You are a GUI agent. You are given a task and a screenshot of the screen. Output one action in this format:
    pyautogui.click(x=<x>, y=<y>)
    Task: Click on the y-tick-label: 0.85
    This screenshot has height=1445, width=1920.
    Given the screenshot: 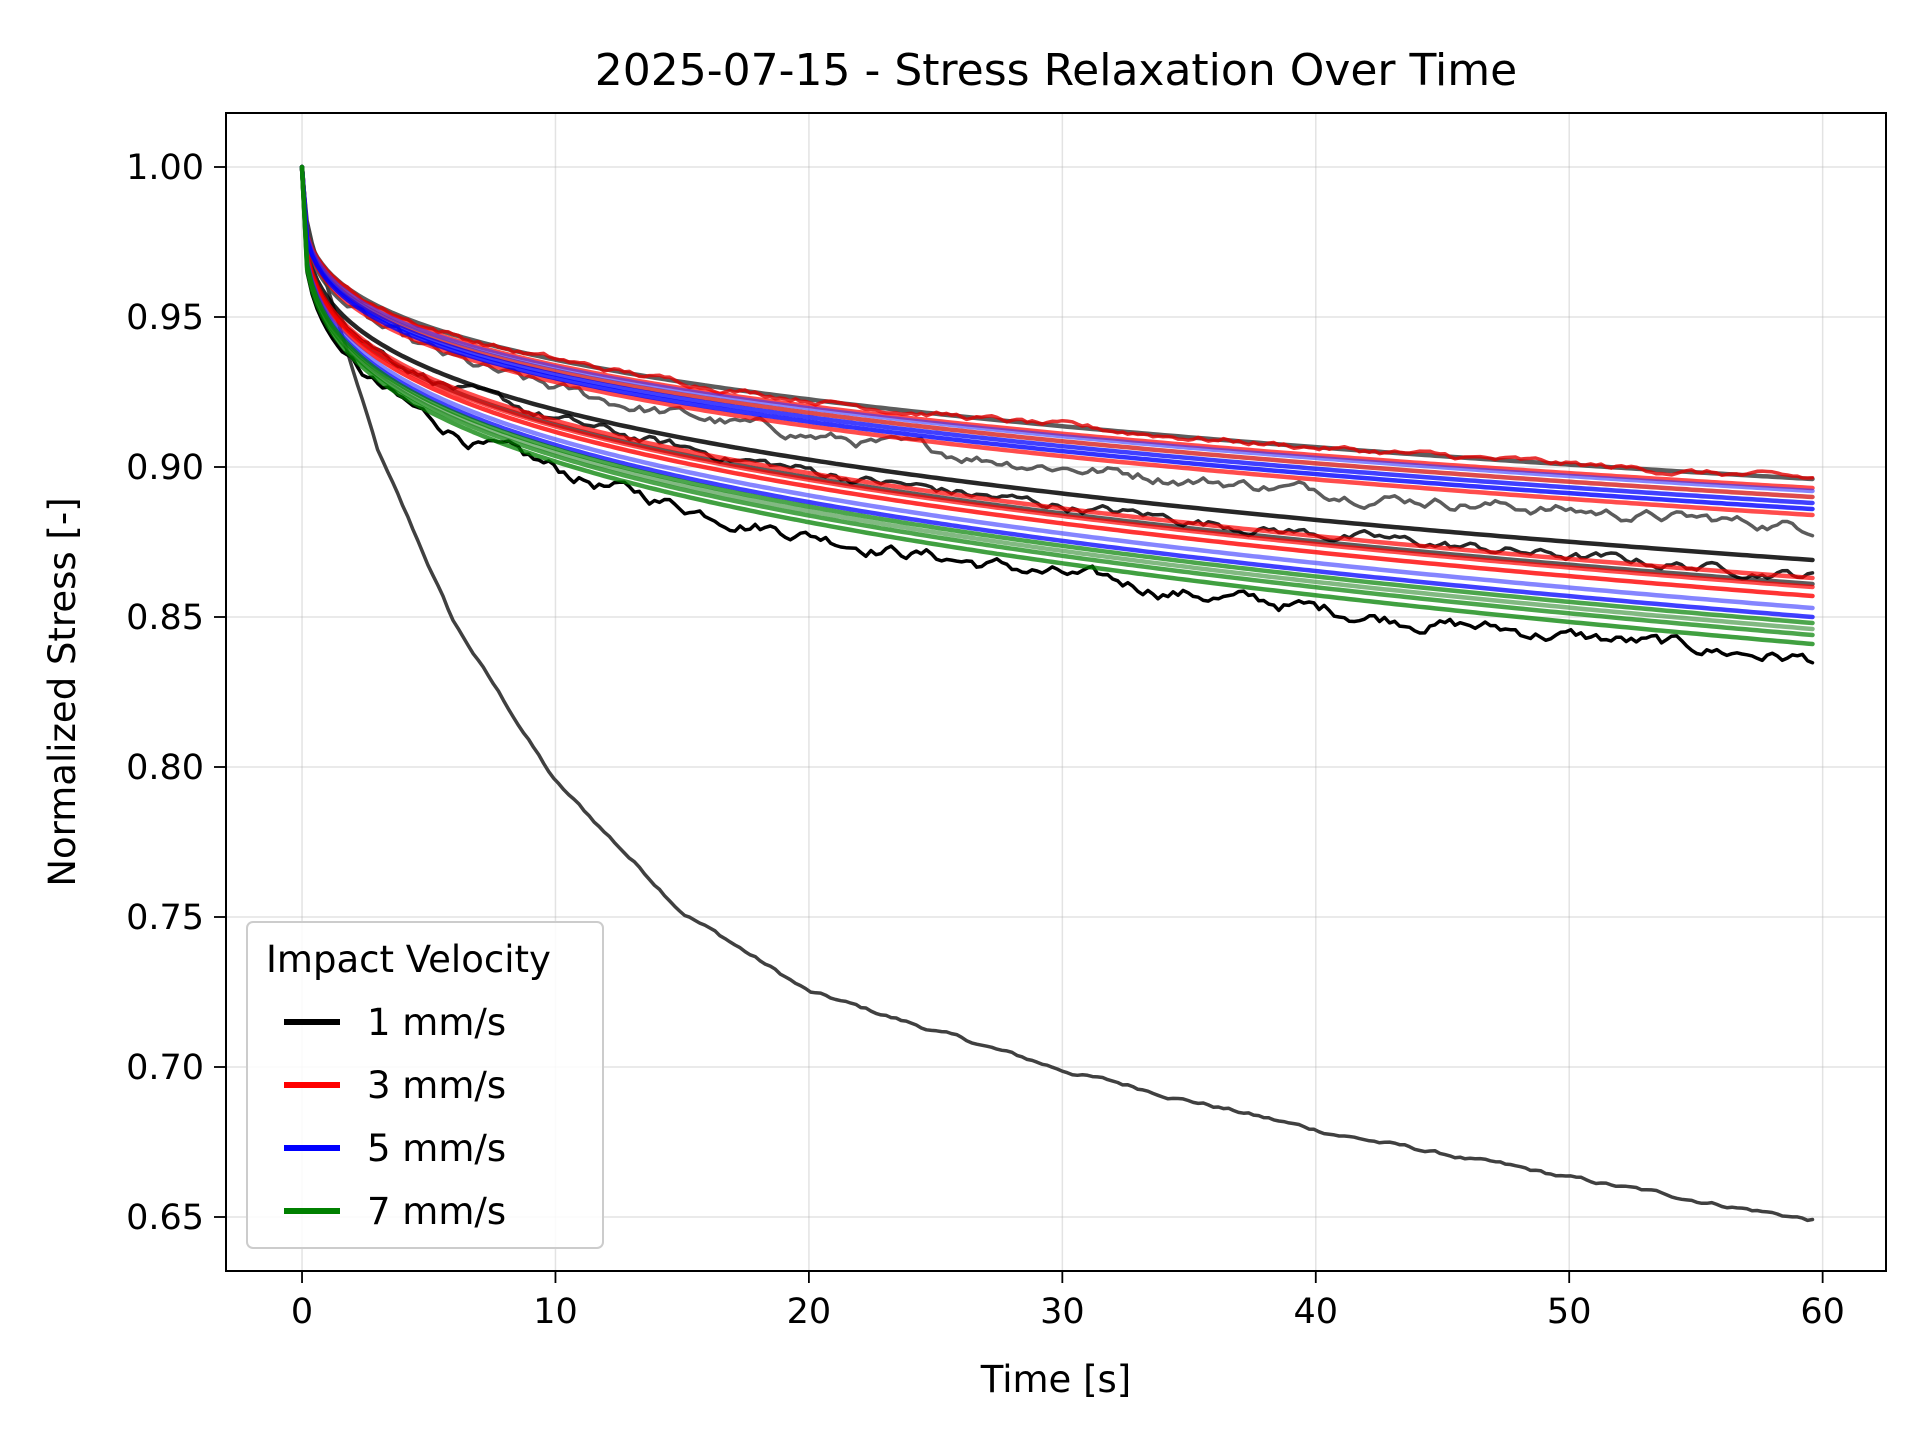 What is the action you would take?
    pyautogui.click(x=165, y=618)
    